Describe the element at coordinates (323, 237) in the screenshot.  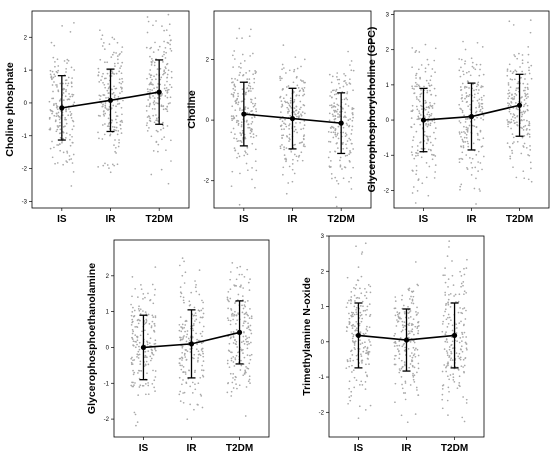
I see `y-tick-label: 3` at that location.